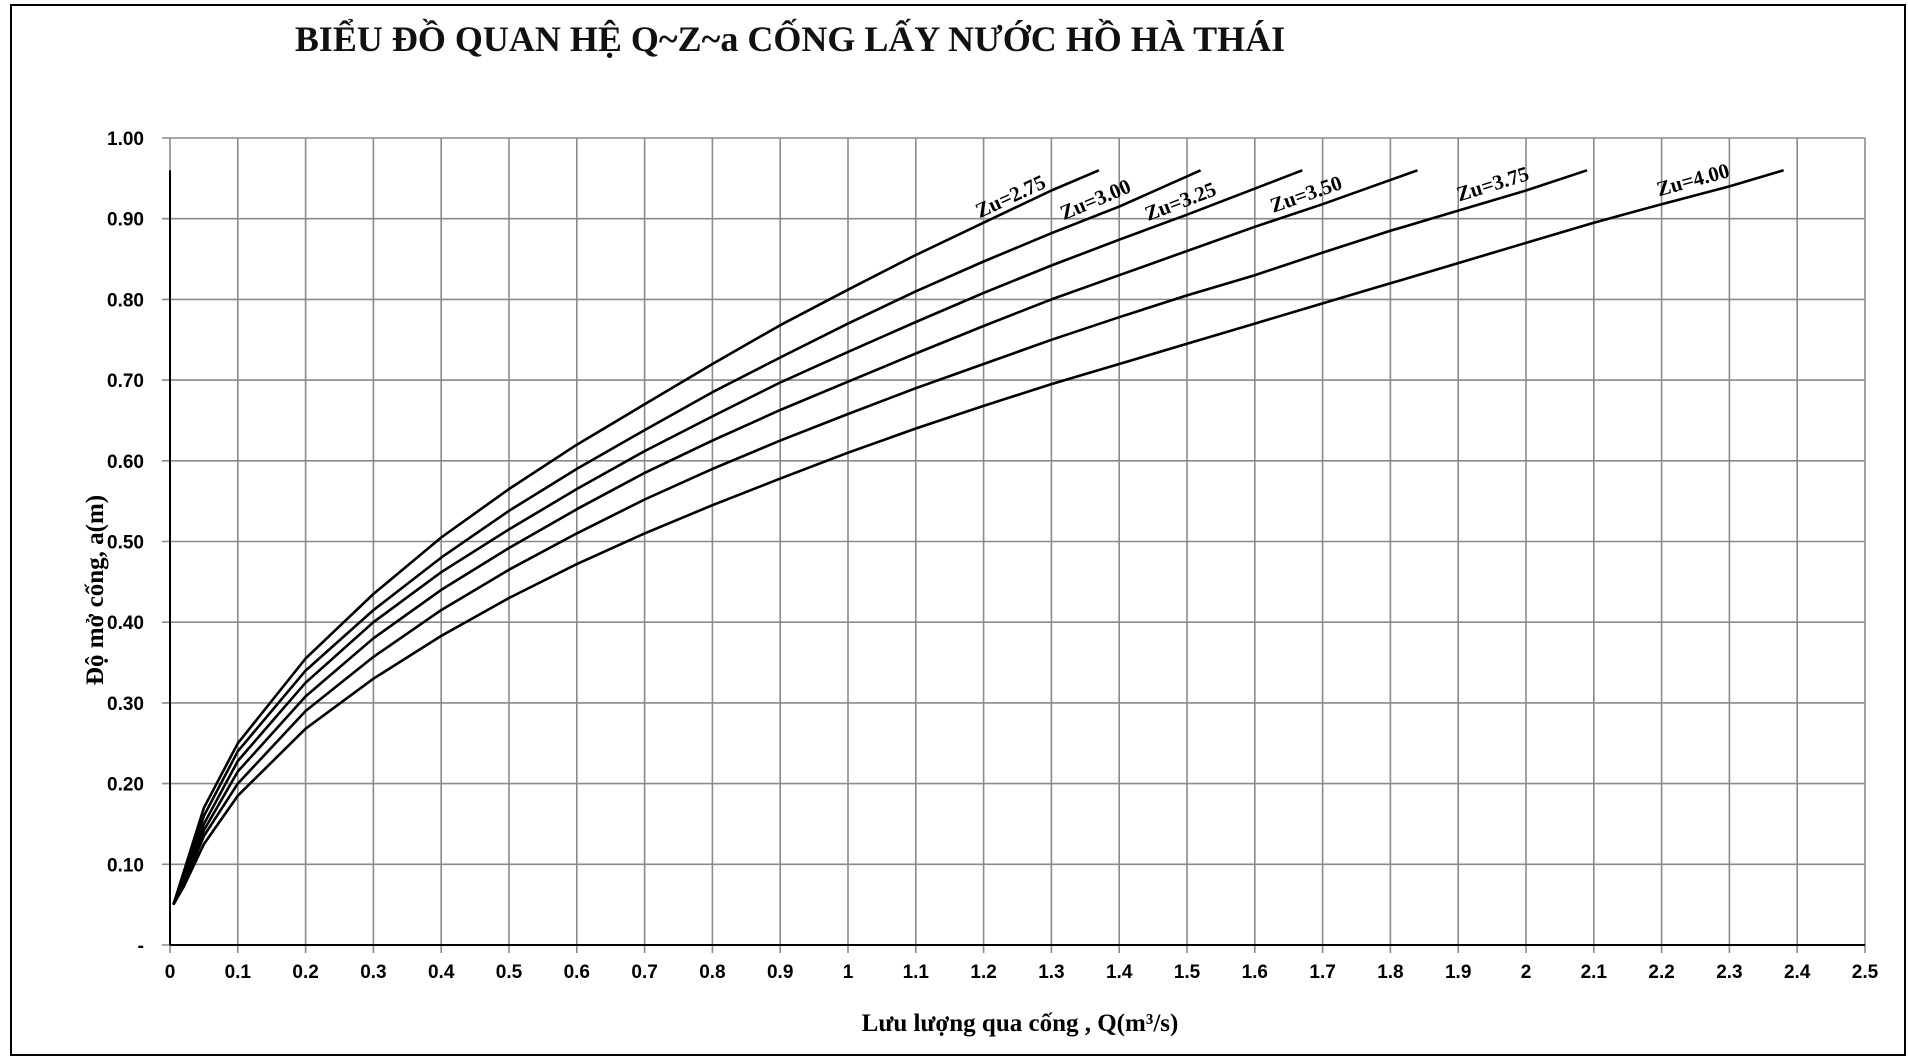 The width and height of the screenshot is (1908, 1058). What do you see at coordinates (577, 972) in the screenshot?
I see `x-tick-label: 0.6` at bounding box center [577, 972].